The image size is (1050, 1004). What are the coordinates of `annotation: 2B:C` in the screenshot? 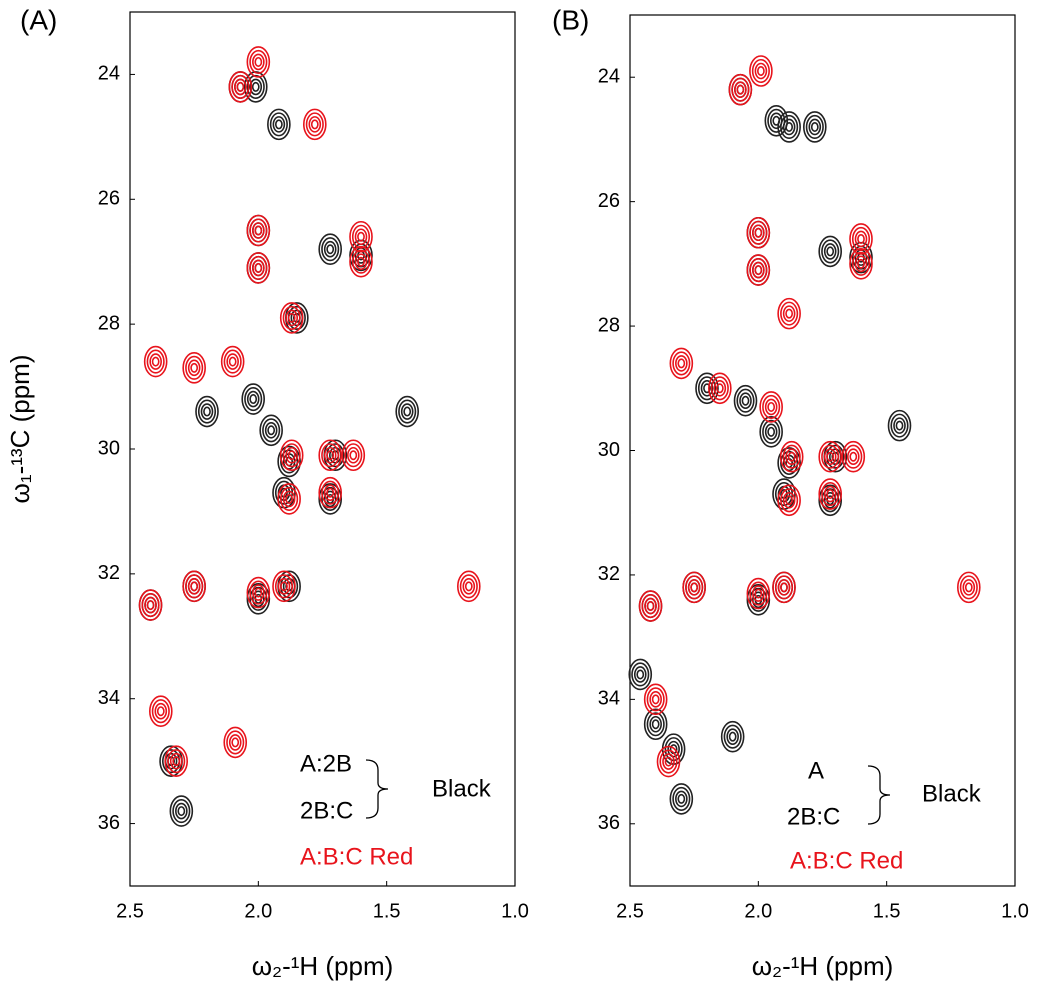 It's located at (326, 810).